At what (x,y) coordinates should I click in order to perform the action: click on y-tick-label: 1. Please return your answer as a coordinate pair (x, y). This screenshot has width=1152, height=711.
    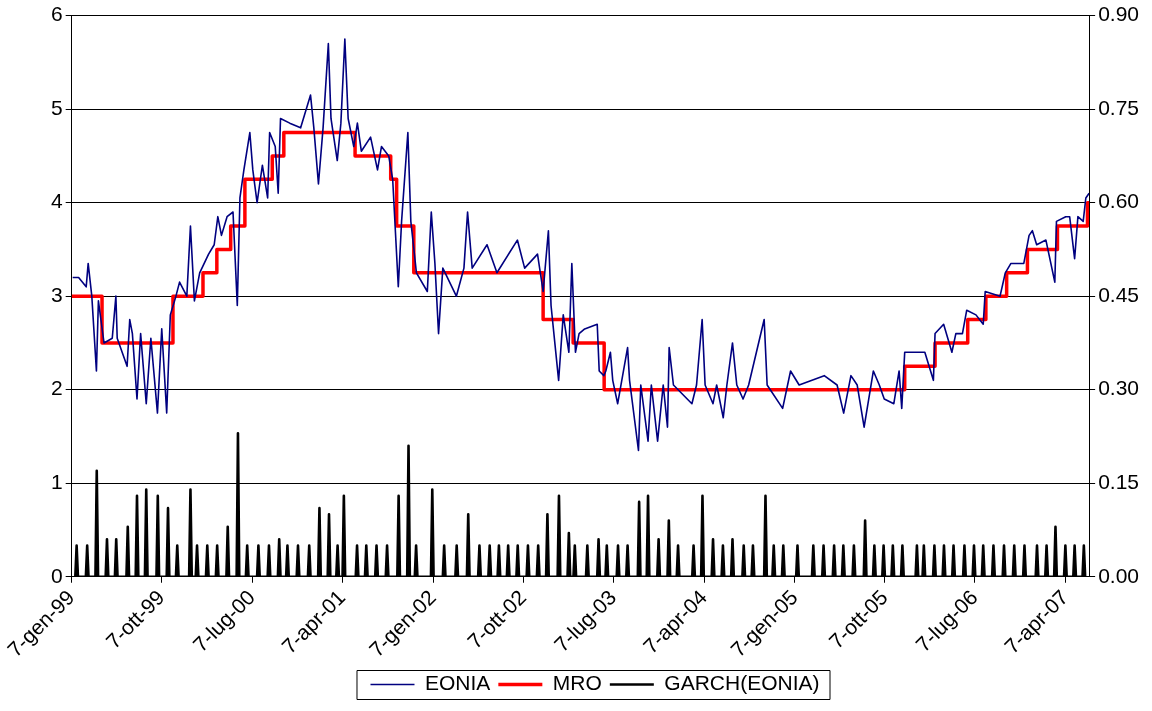
    Looking at the image, I should click on (56, 482).